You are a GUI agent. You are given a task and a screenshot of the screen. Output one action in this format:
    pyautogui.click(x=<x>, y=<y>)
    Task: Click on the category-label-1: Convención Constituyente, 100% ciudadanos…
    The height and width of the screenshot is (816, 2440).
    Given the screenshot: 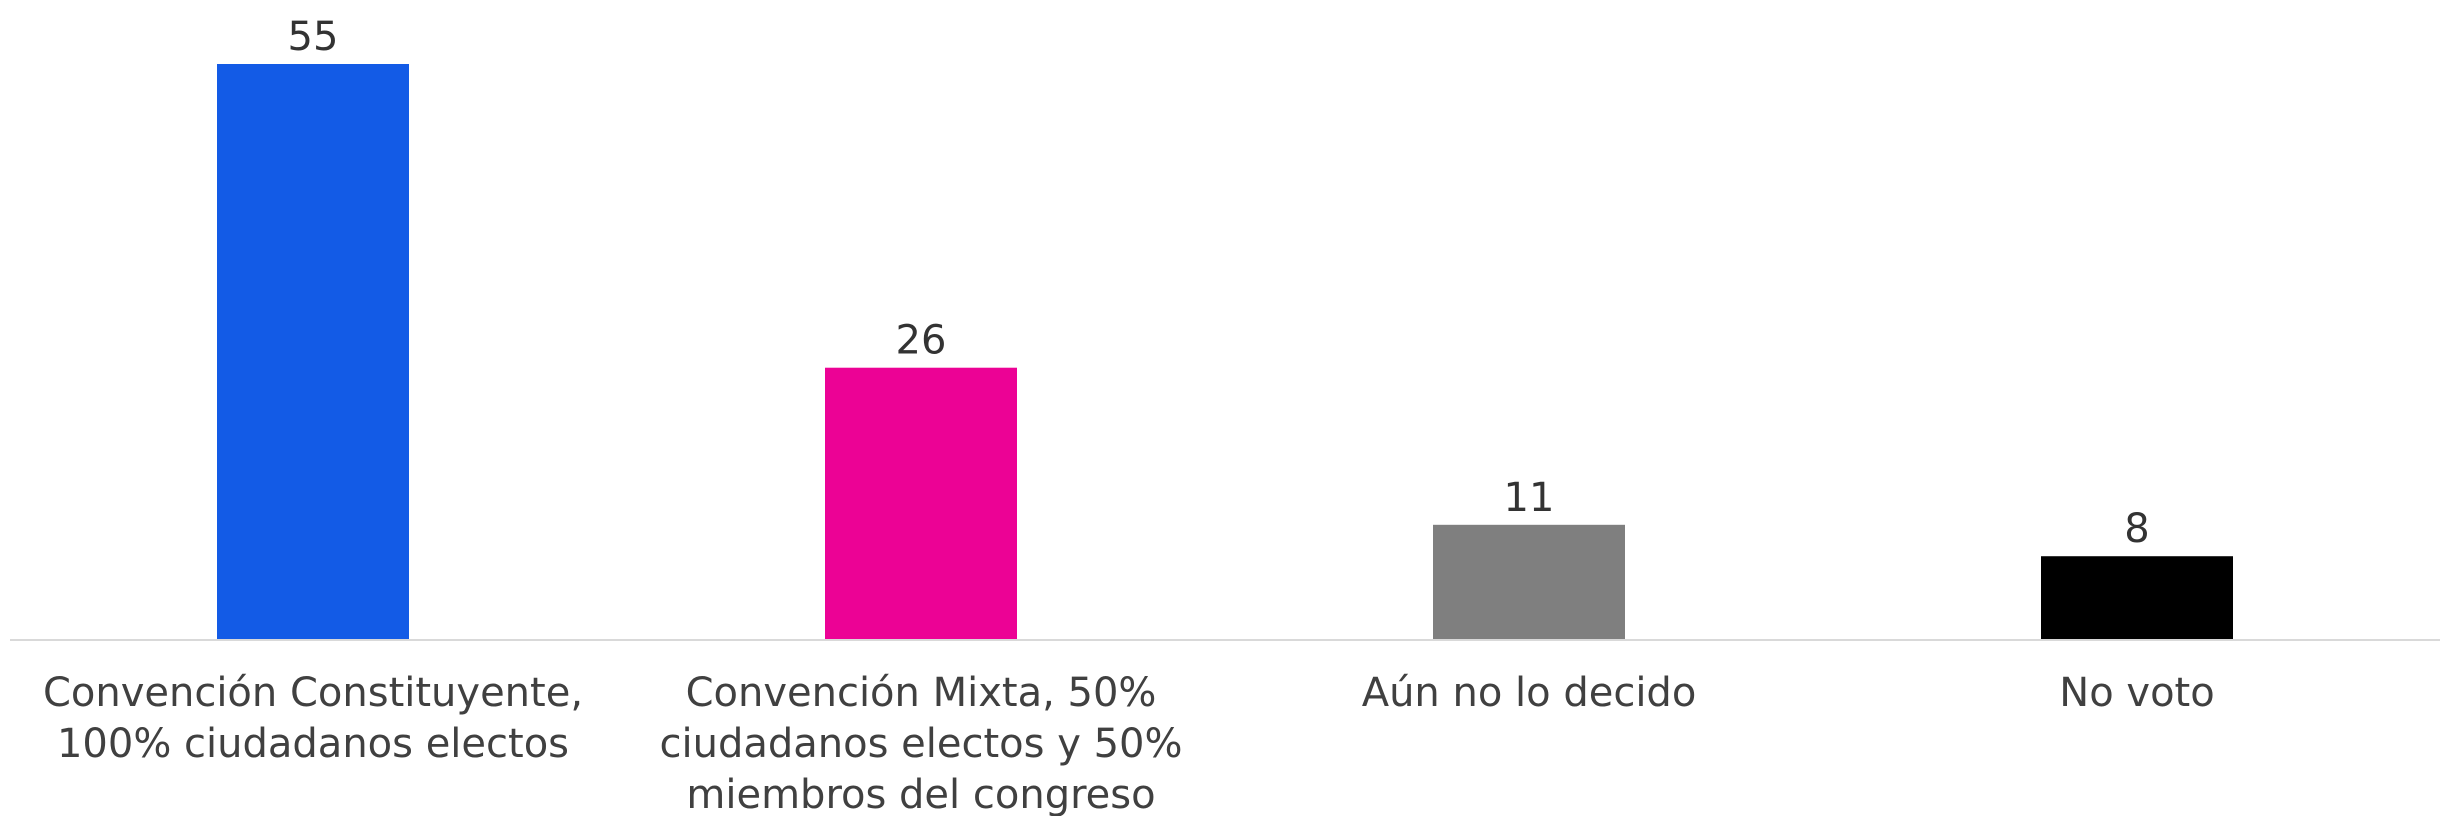 What is the action you would take?
    pyautogui.click(x=313, y=718)
    